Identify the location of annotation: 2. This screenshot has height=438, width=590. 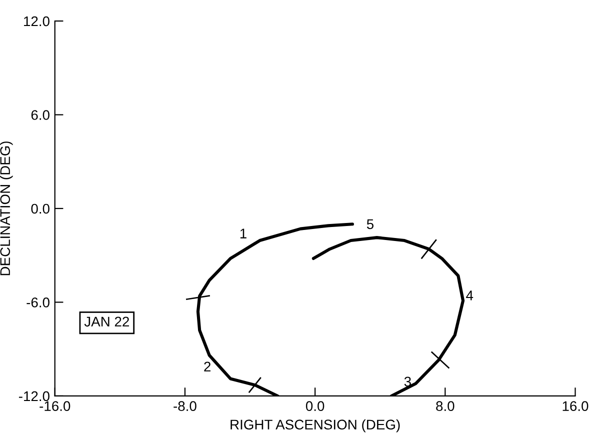
(207, 367).